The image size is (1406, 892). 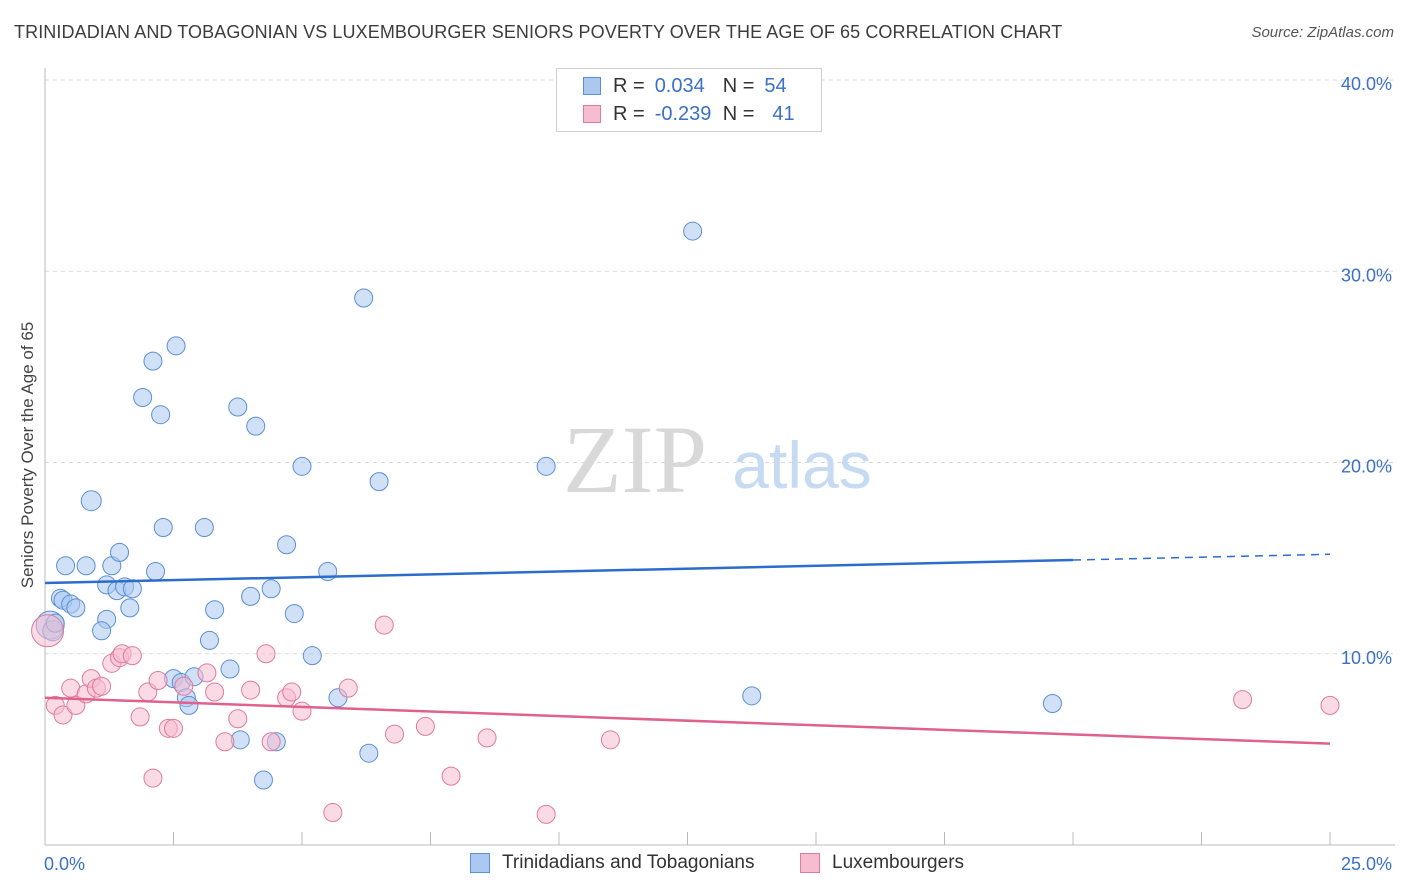 I want to click on n-value: 54, so click(x=775, y=85).